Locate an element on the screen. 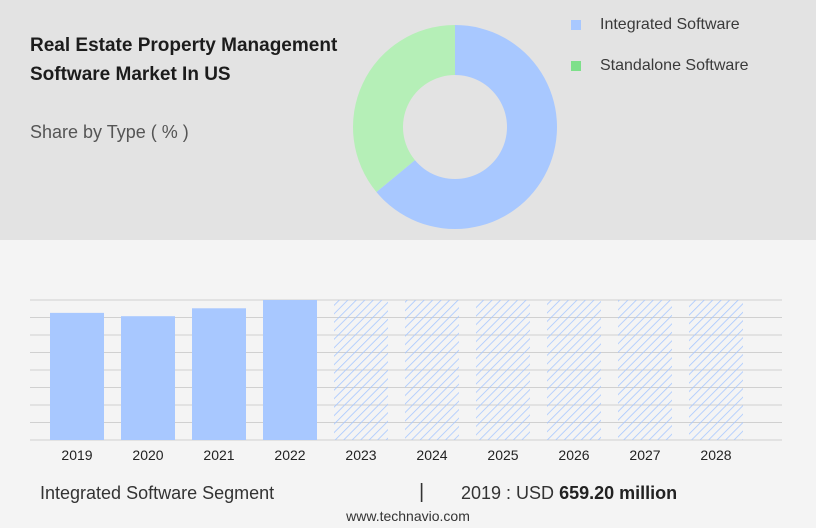  donut-chart is located at coordinates (455, 127).